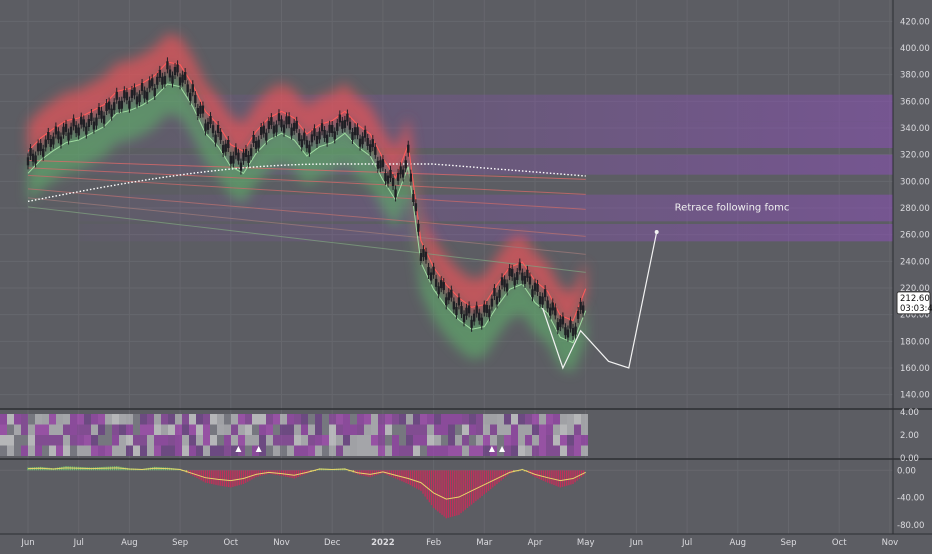 The height and width of the screenshot is (554, 932). Describe the element at coordinates (485, 233) in the screenshot. I see `purple-zone` at that location.